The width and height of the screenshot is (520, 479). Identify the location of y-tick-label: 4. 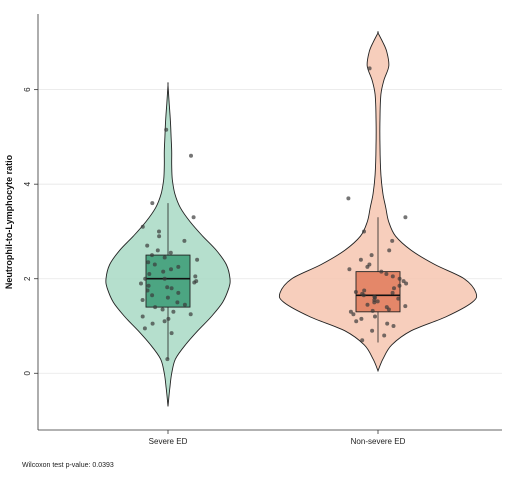
(27, 183).